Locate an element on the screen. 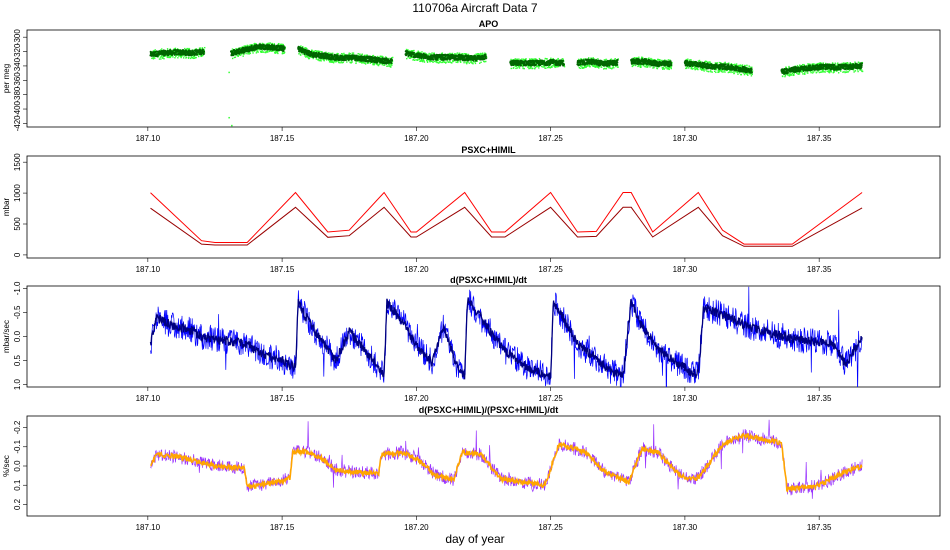  y-tick-label: -320 is located at coordinates (17, 51).